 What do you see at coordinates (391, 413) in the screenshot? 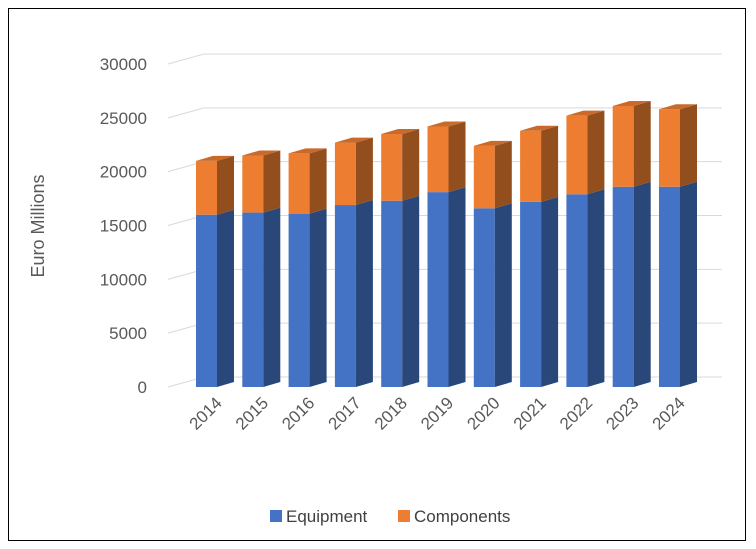
I see `x-tick-label: 2018` at bounding box center [391, 413].